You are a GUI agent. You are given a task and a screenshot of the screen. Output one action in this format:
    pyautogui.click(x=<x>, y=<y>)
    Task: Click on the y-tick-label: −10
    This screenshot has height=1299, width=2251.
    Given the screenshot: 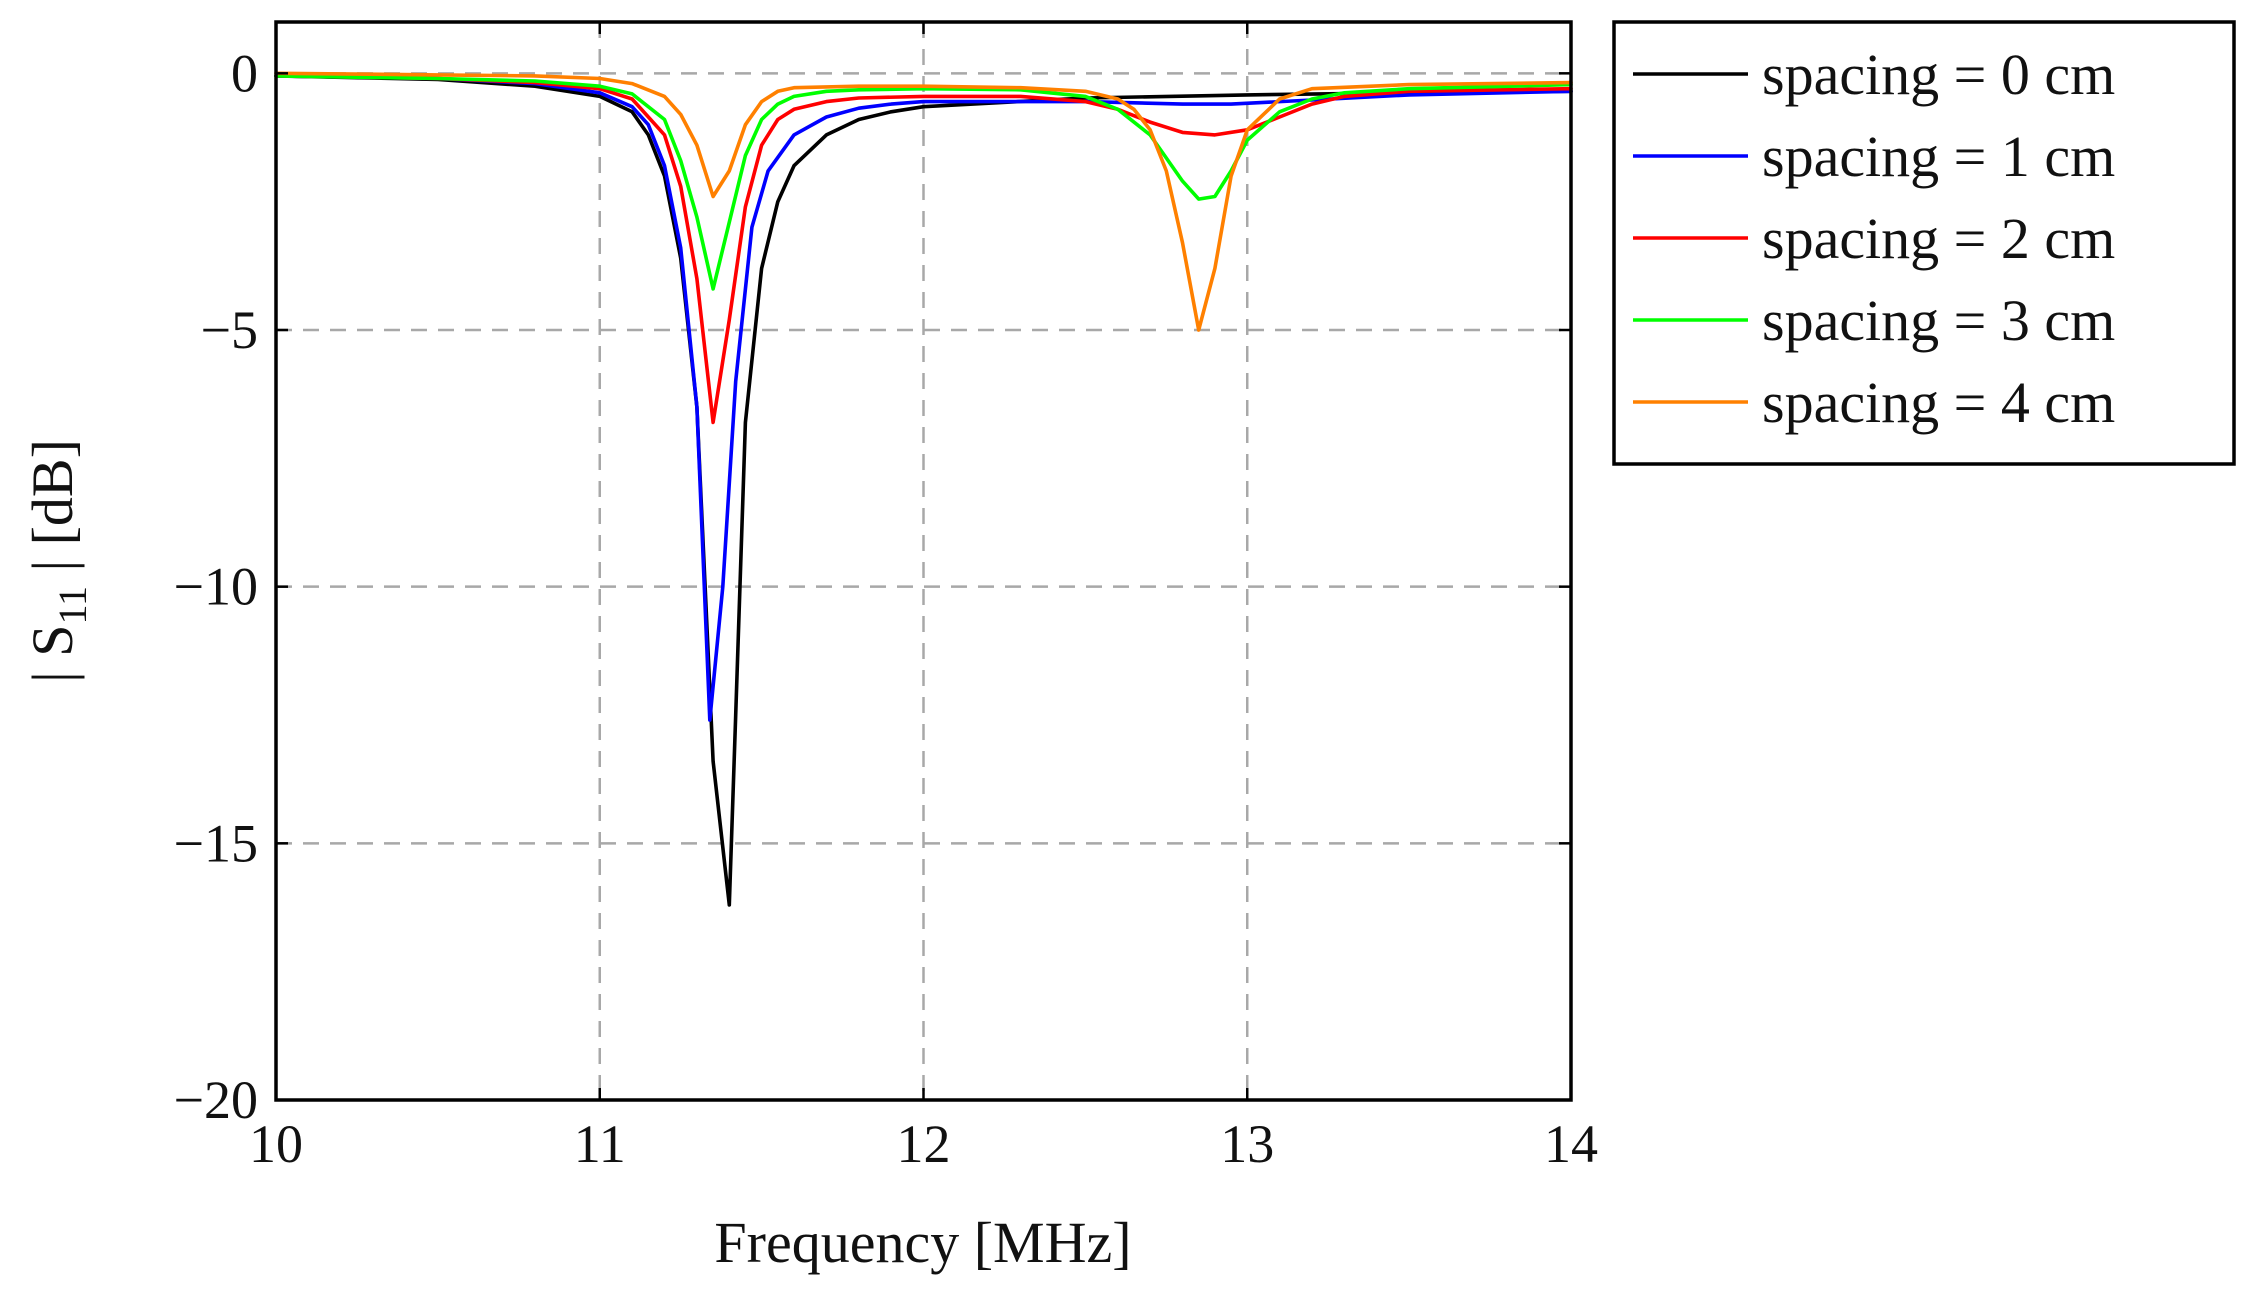 What is the action you would take?
    pyautogui.click(x=216, y=587)
    